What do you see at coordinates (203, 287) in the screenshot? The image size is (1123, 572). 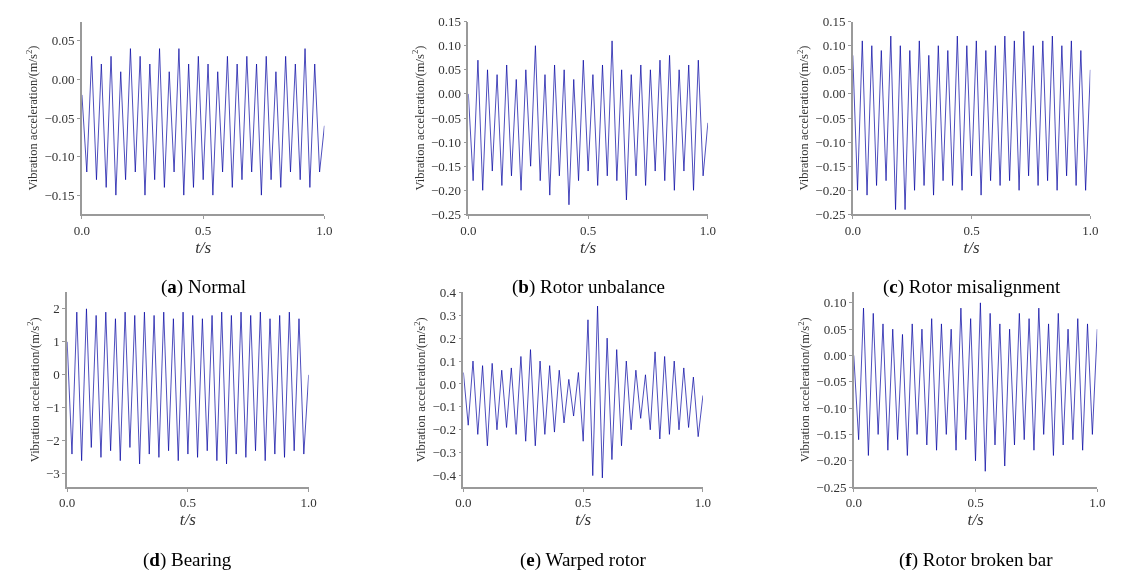 I see `text: (a) Normal` at bounding box center [203, 287].